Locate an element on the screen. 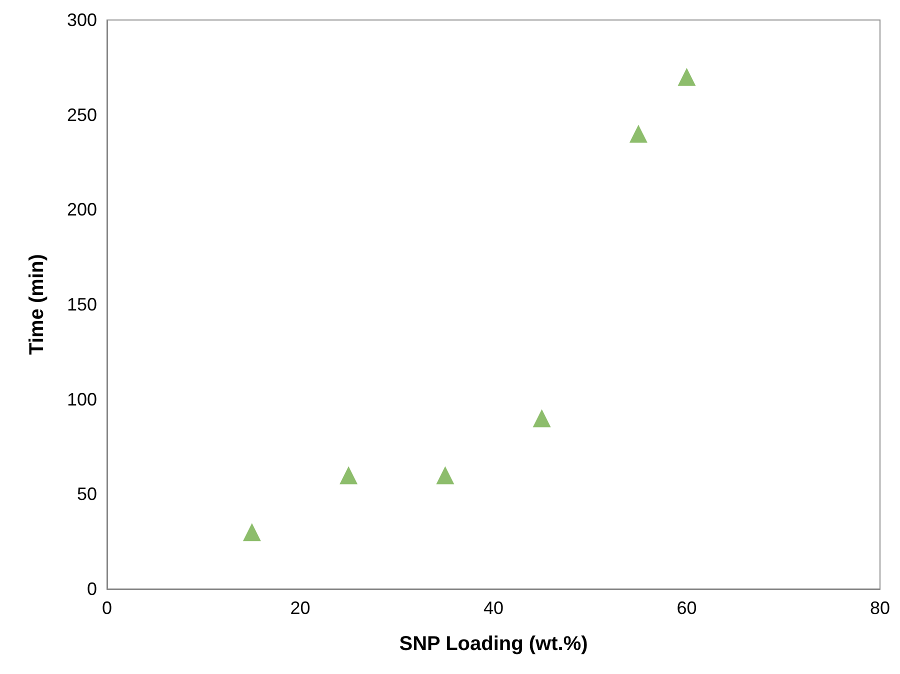 Image resolution: width=900 pixels, height=674 pixels. y-tick-label: 300 is located at coordinates (81, 20).